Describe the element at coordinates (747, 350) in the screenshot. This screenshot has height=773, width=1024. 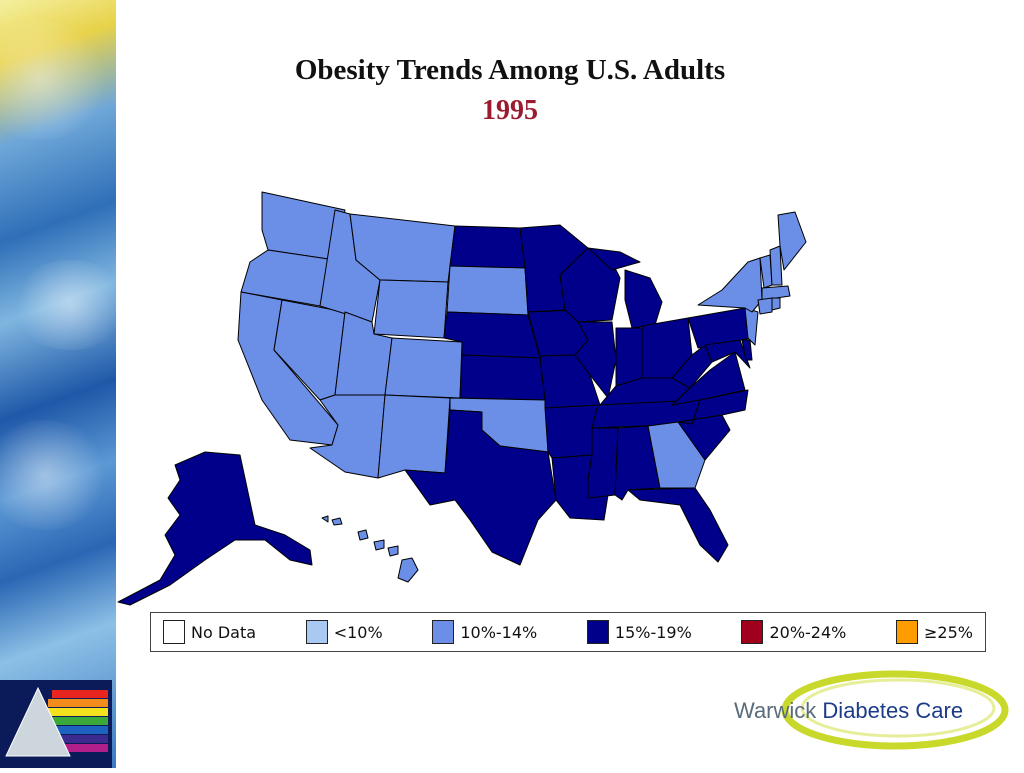
I see `state-DE` at that location.